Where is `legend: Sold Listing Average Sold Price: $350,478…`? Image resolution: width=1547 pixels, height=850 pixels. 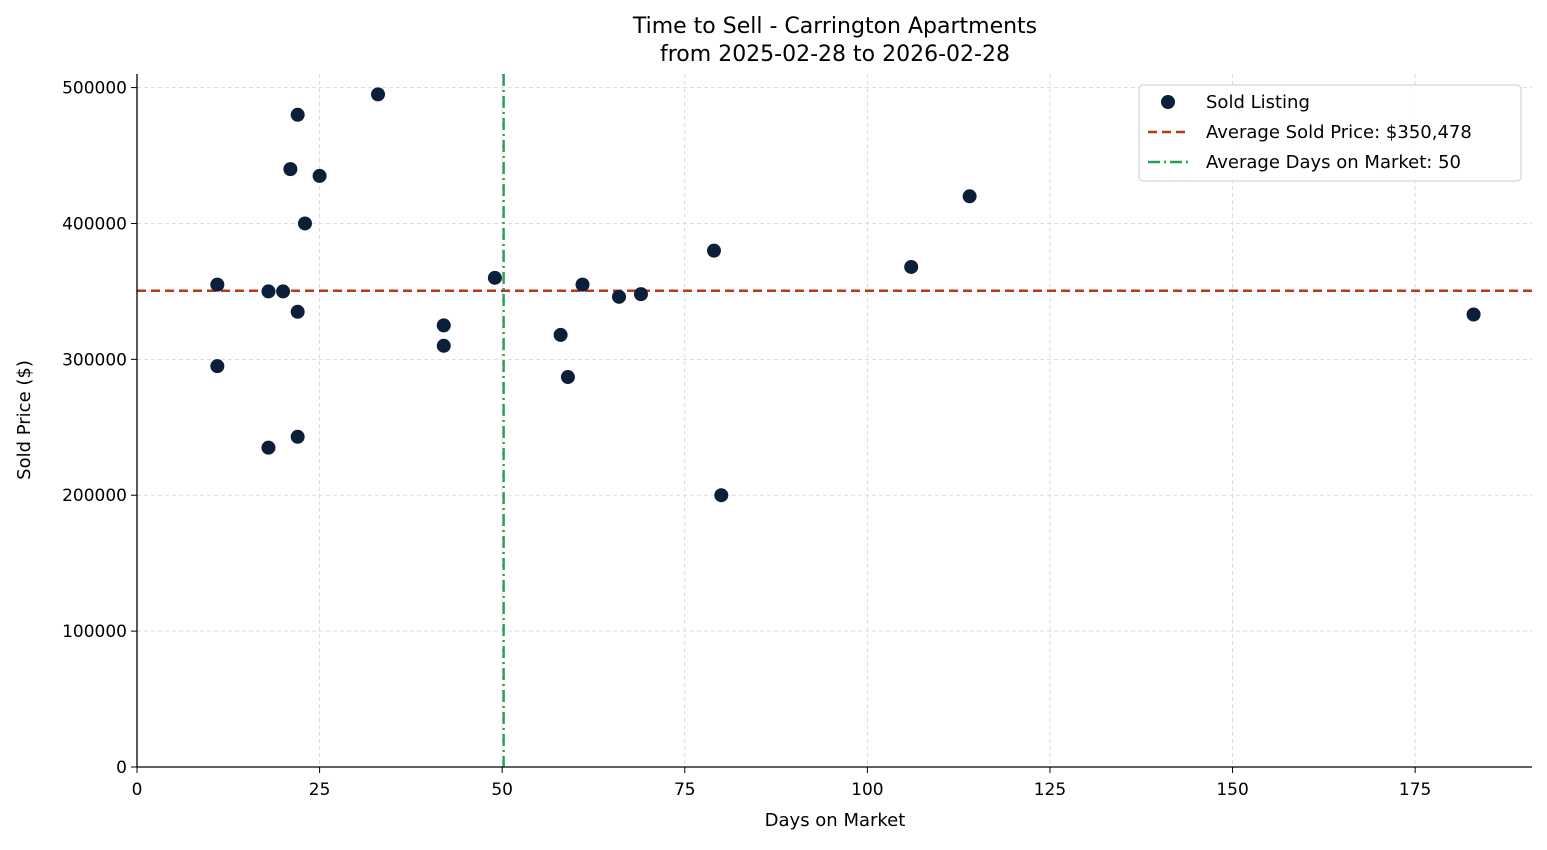 legend: Sold Listing Average Sold Price: $350,478… is located at coordinates (1330, 133).